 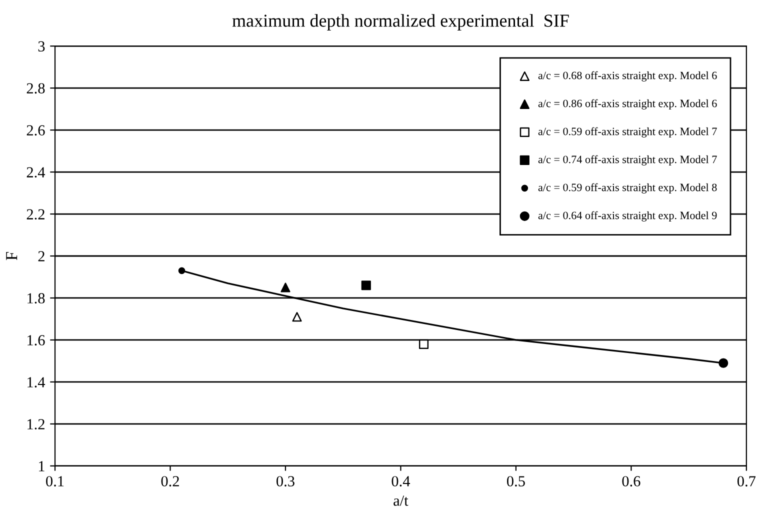 What do you see at coordinates (170, 481) in the screenshot?
I see `x-tick-label: 0.2` at bounding box center [170, 481].